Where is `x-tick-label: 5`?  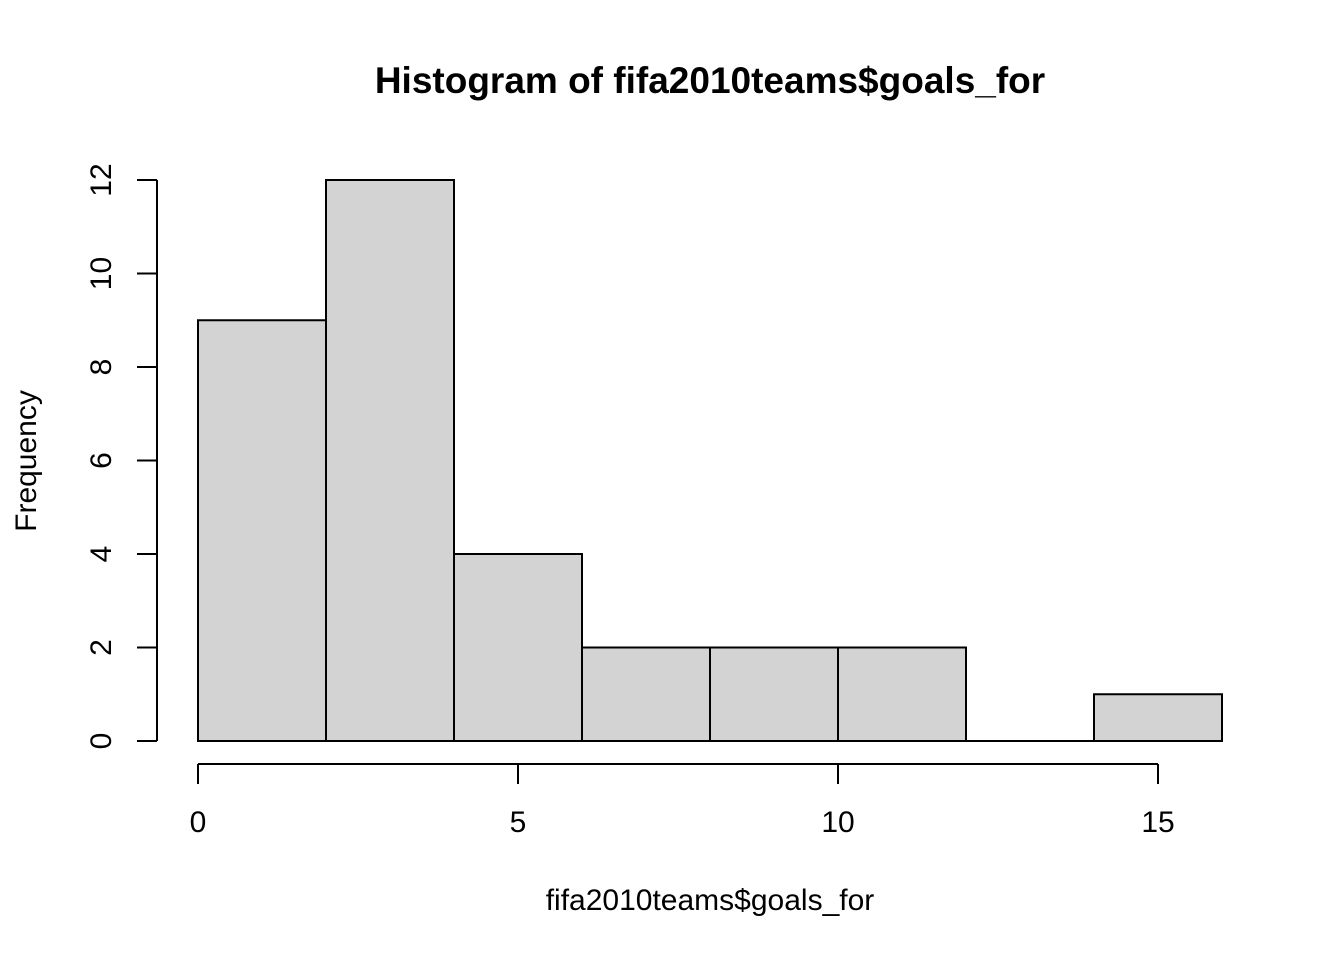 x-tick-label: 5 is located at coordinates (518, 822).